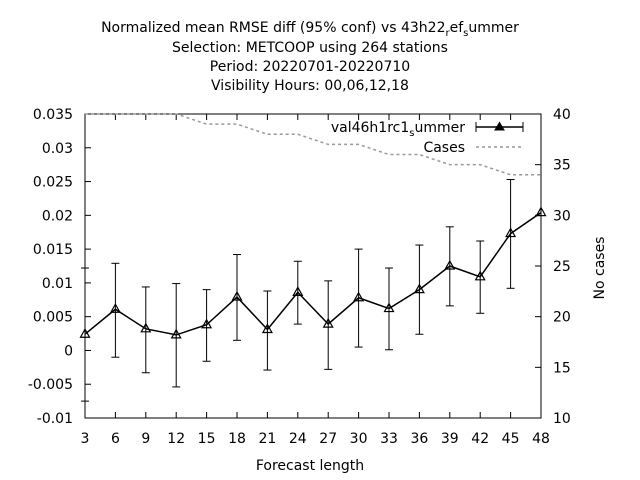 The image size is (640, 480). What do you see at coordinates (562, 115) in the screenshot?
I see `y2-tick-label: 40` at bounding box center [562, 115].